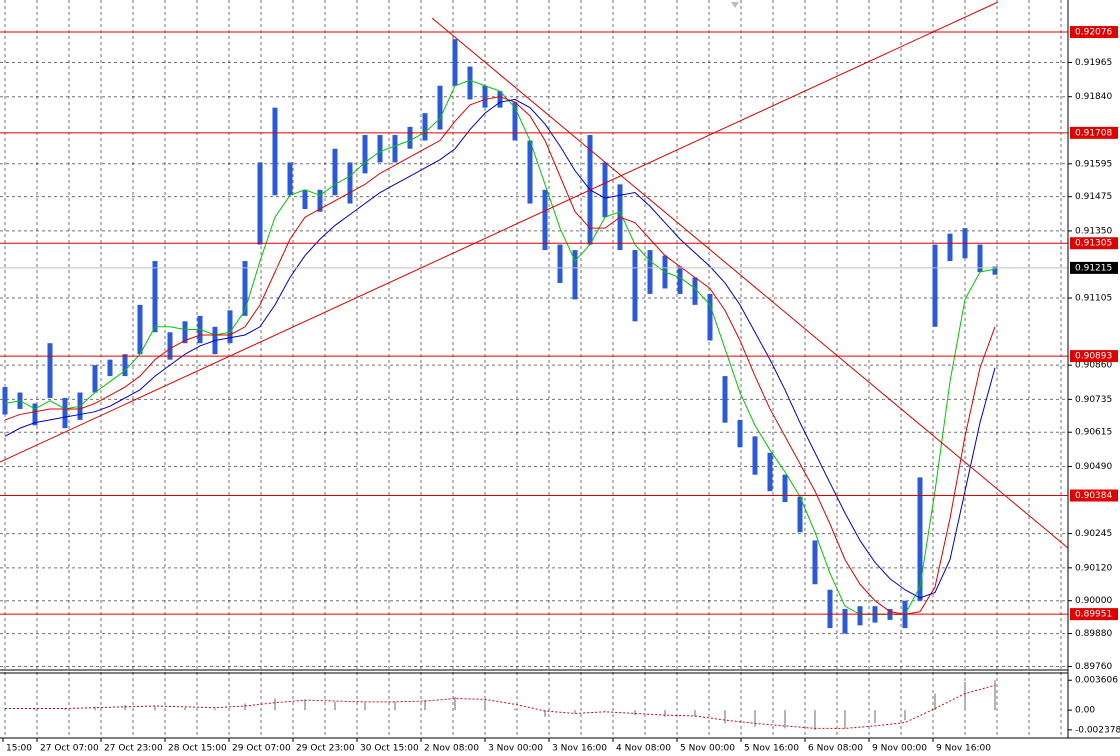 The image size is (1120, 756). Describe the element at coordinates (1093, 534) in the screenshot. I see `y-tick-label: 0.90245` at that location.